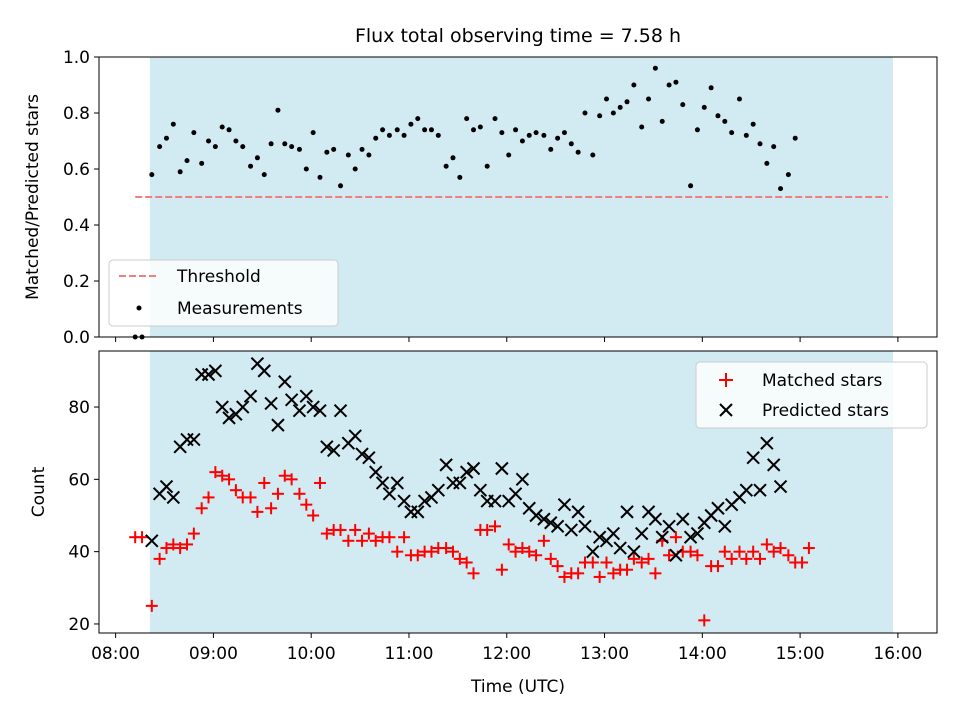  Describe the element at coordinates (213, 654) in the screenshot. I see `x-tick-label: 09:00` at that location.